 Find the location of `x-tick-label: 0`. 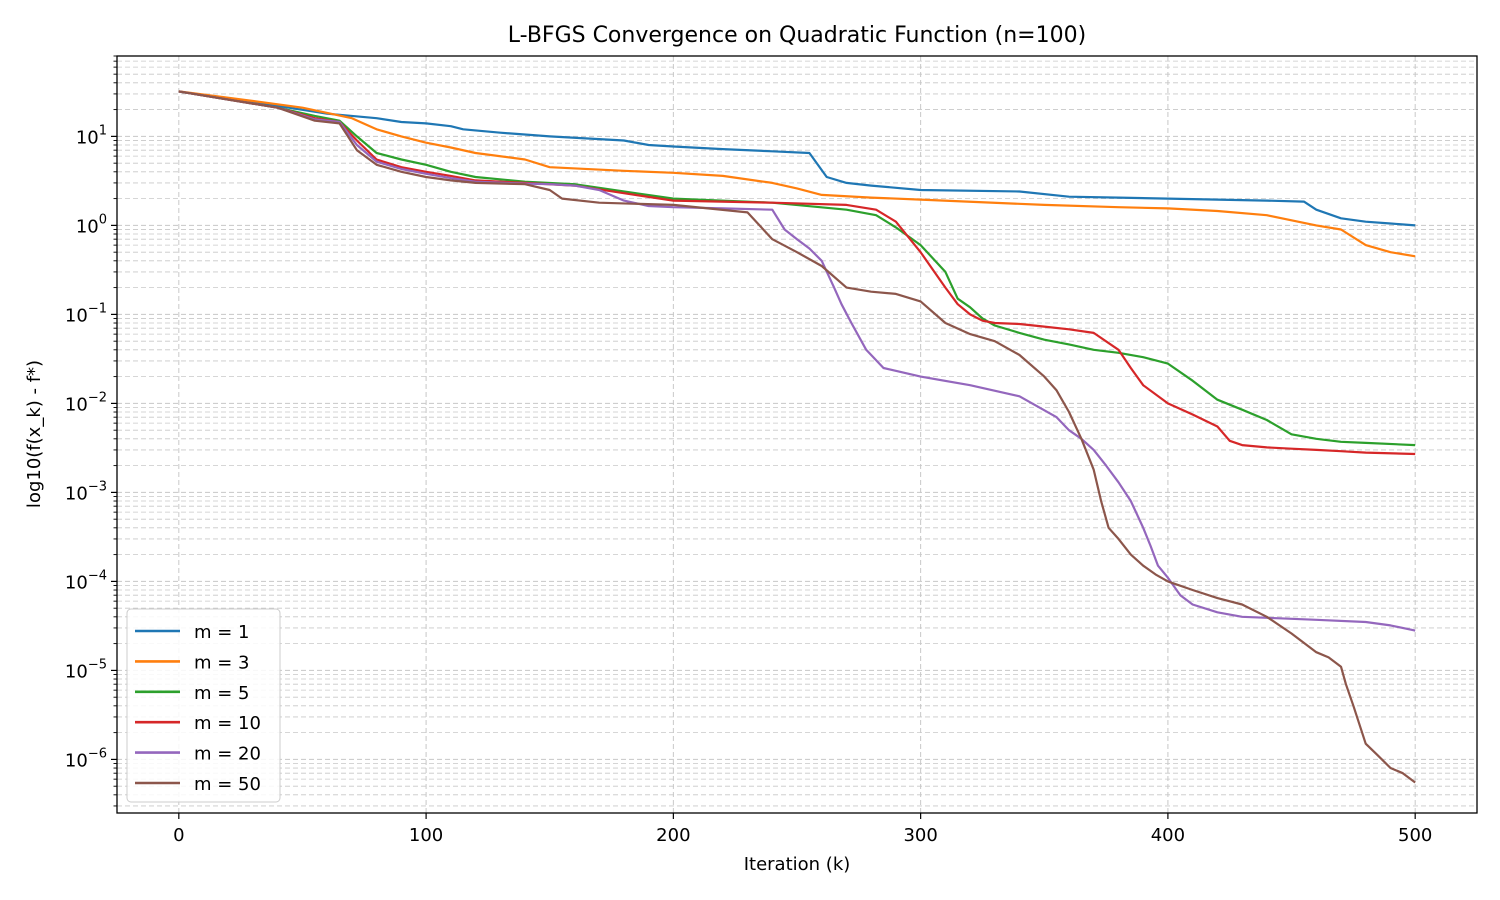

x-tick-label: 0 is located at coordinates (178, 835).